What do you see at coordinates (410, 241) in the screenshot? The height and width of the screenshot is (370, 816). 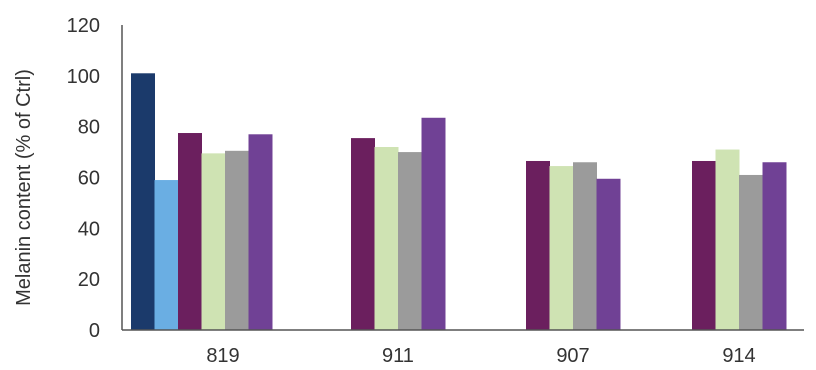 I see `bar-911-s5` at bounding box center [410, 241].